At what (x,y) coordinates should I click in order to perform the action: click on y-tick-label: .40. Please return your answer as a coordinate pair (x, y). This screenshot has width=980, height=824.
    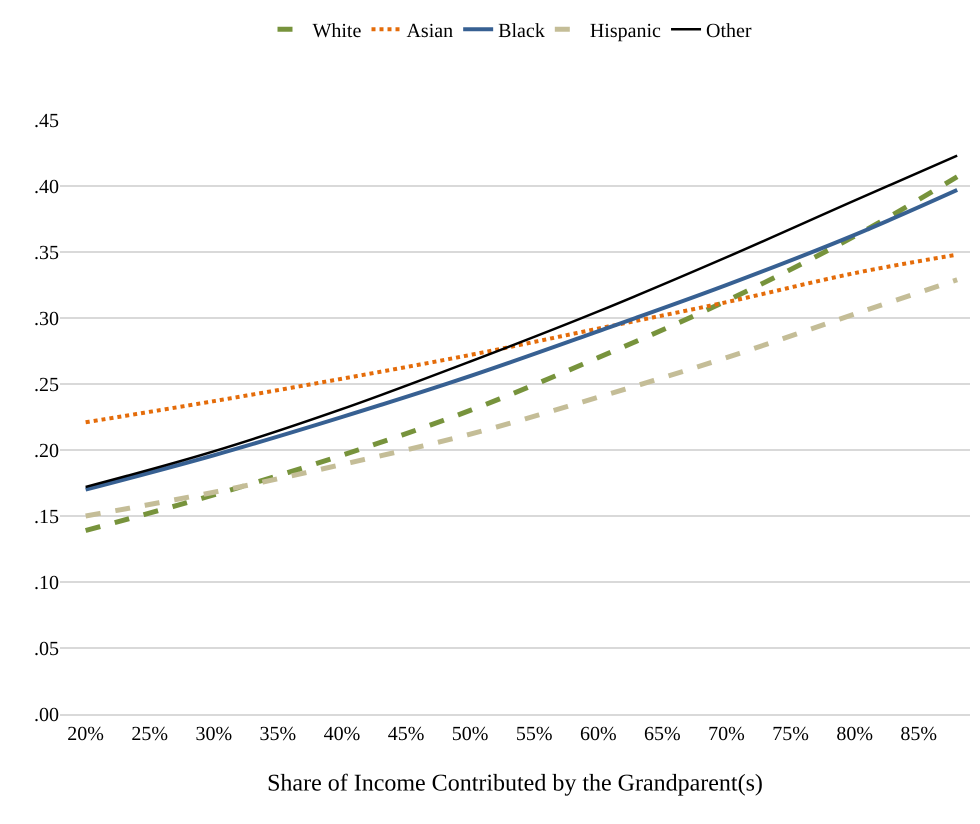
    Looking at the image, I should click on (46, 187).